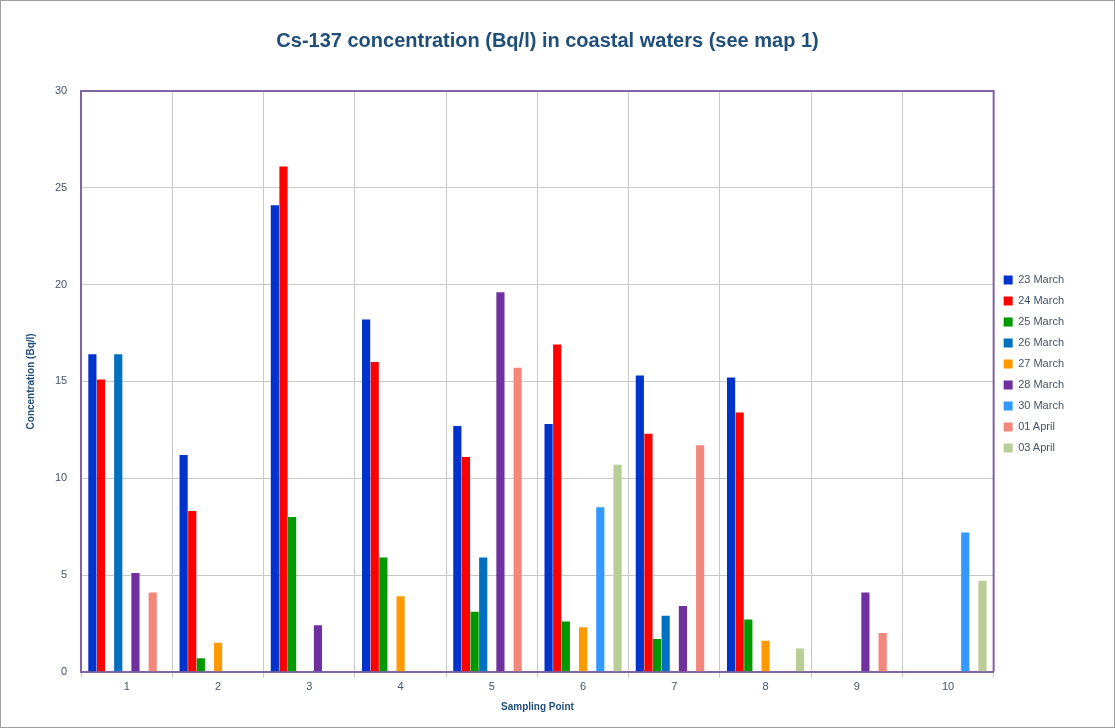 This screenshot has height=728, width=1115. What do you see at coordinates (61, 283) in the screenshot?
I see `y-tick-label: 20` at bounding box center [61, 283].